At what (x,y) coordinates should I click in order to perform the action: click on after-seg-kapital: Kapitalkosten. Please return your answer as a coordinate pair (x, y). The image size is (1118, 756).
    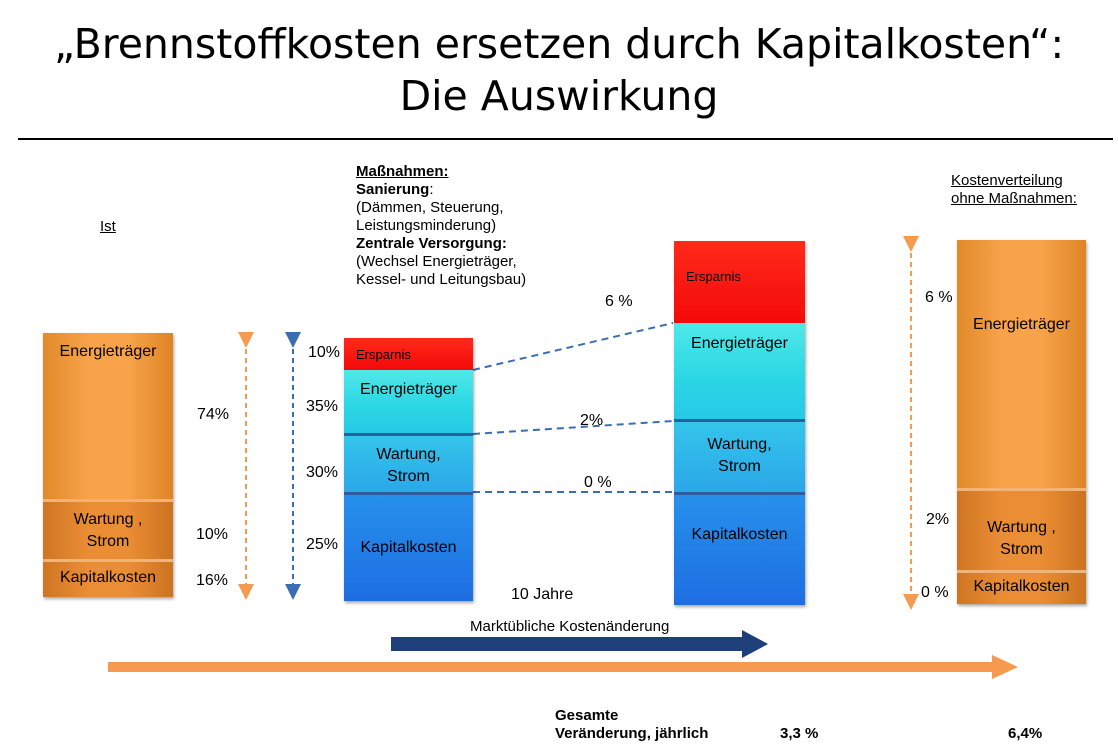
    Looking at the image, I should click on (408, 548).